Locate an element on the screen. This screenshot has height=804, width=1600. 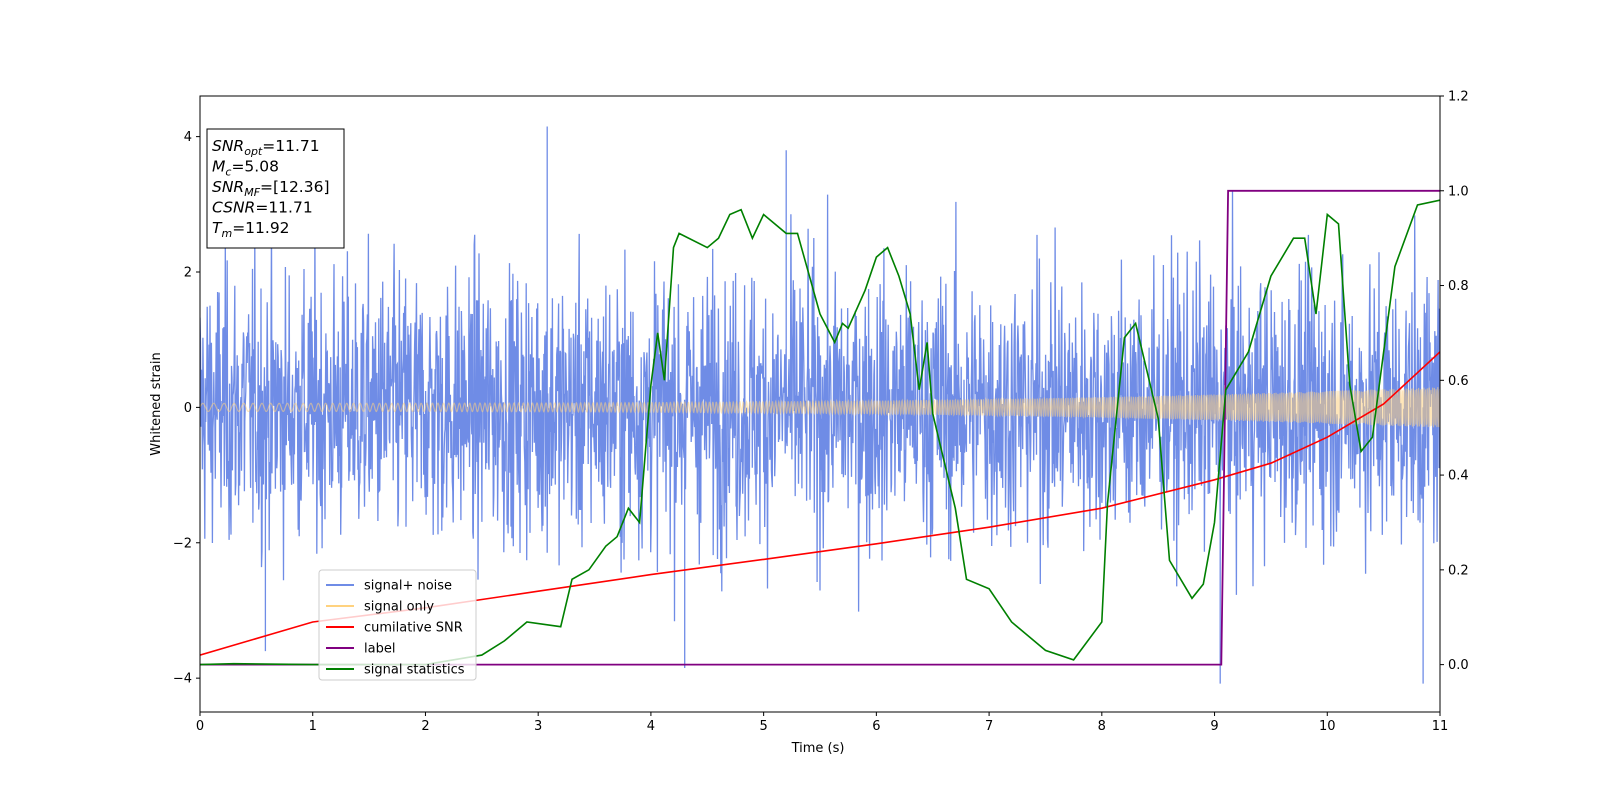
x-tick-label: 8 is located at coordinates (1102, 726).